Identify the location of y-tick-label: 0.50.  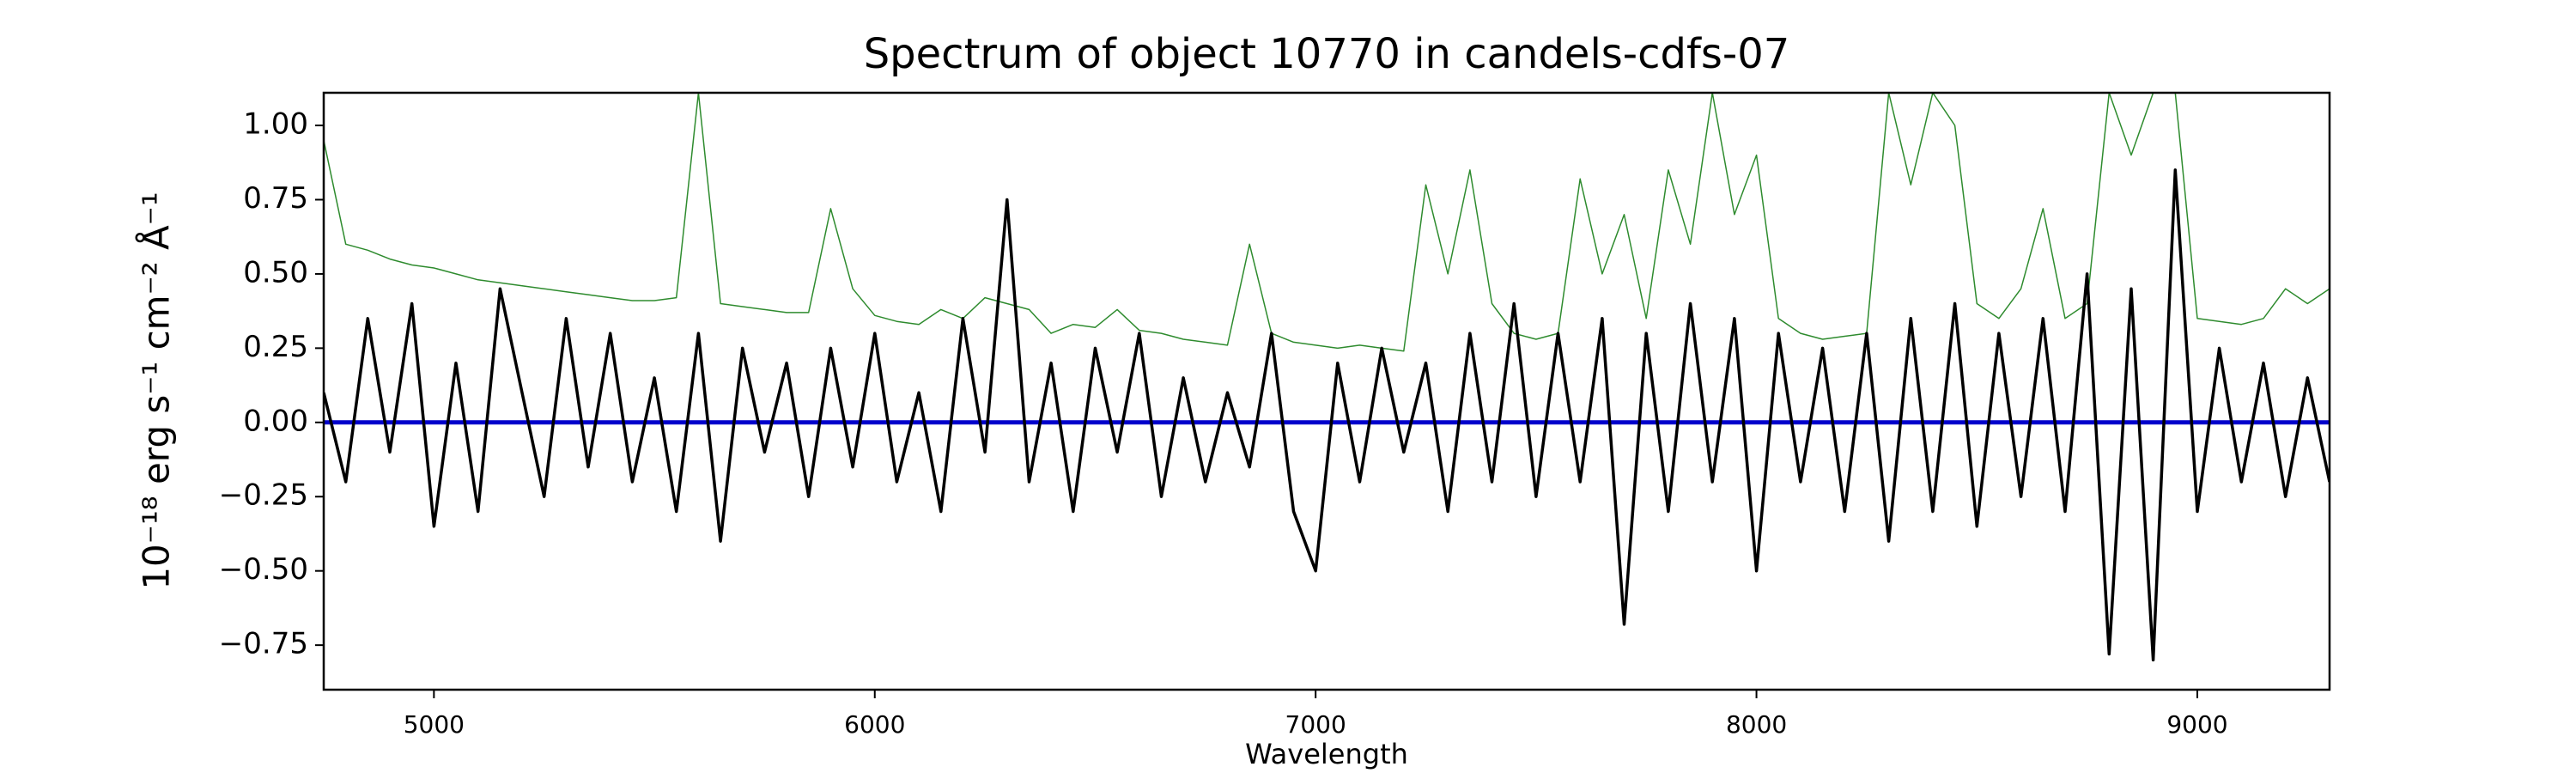
(275, 272).